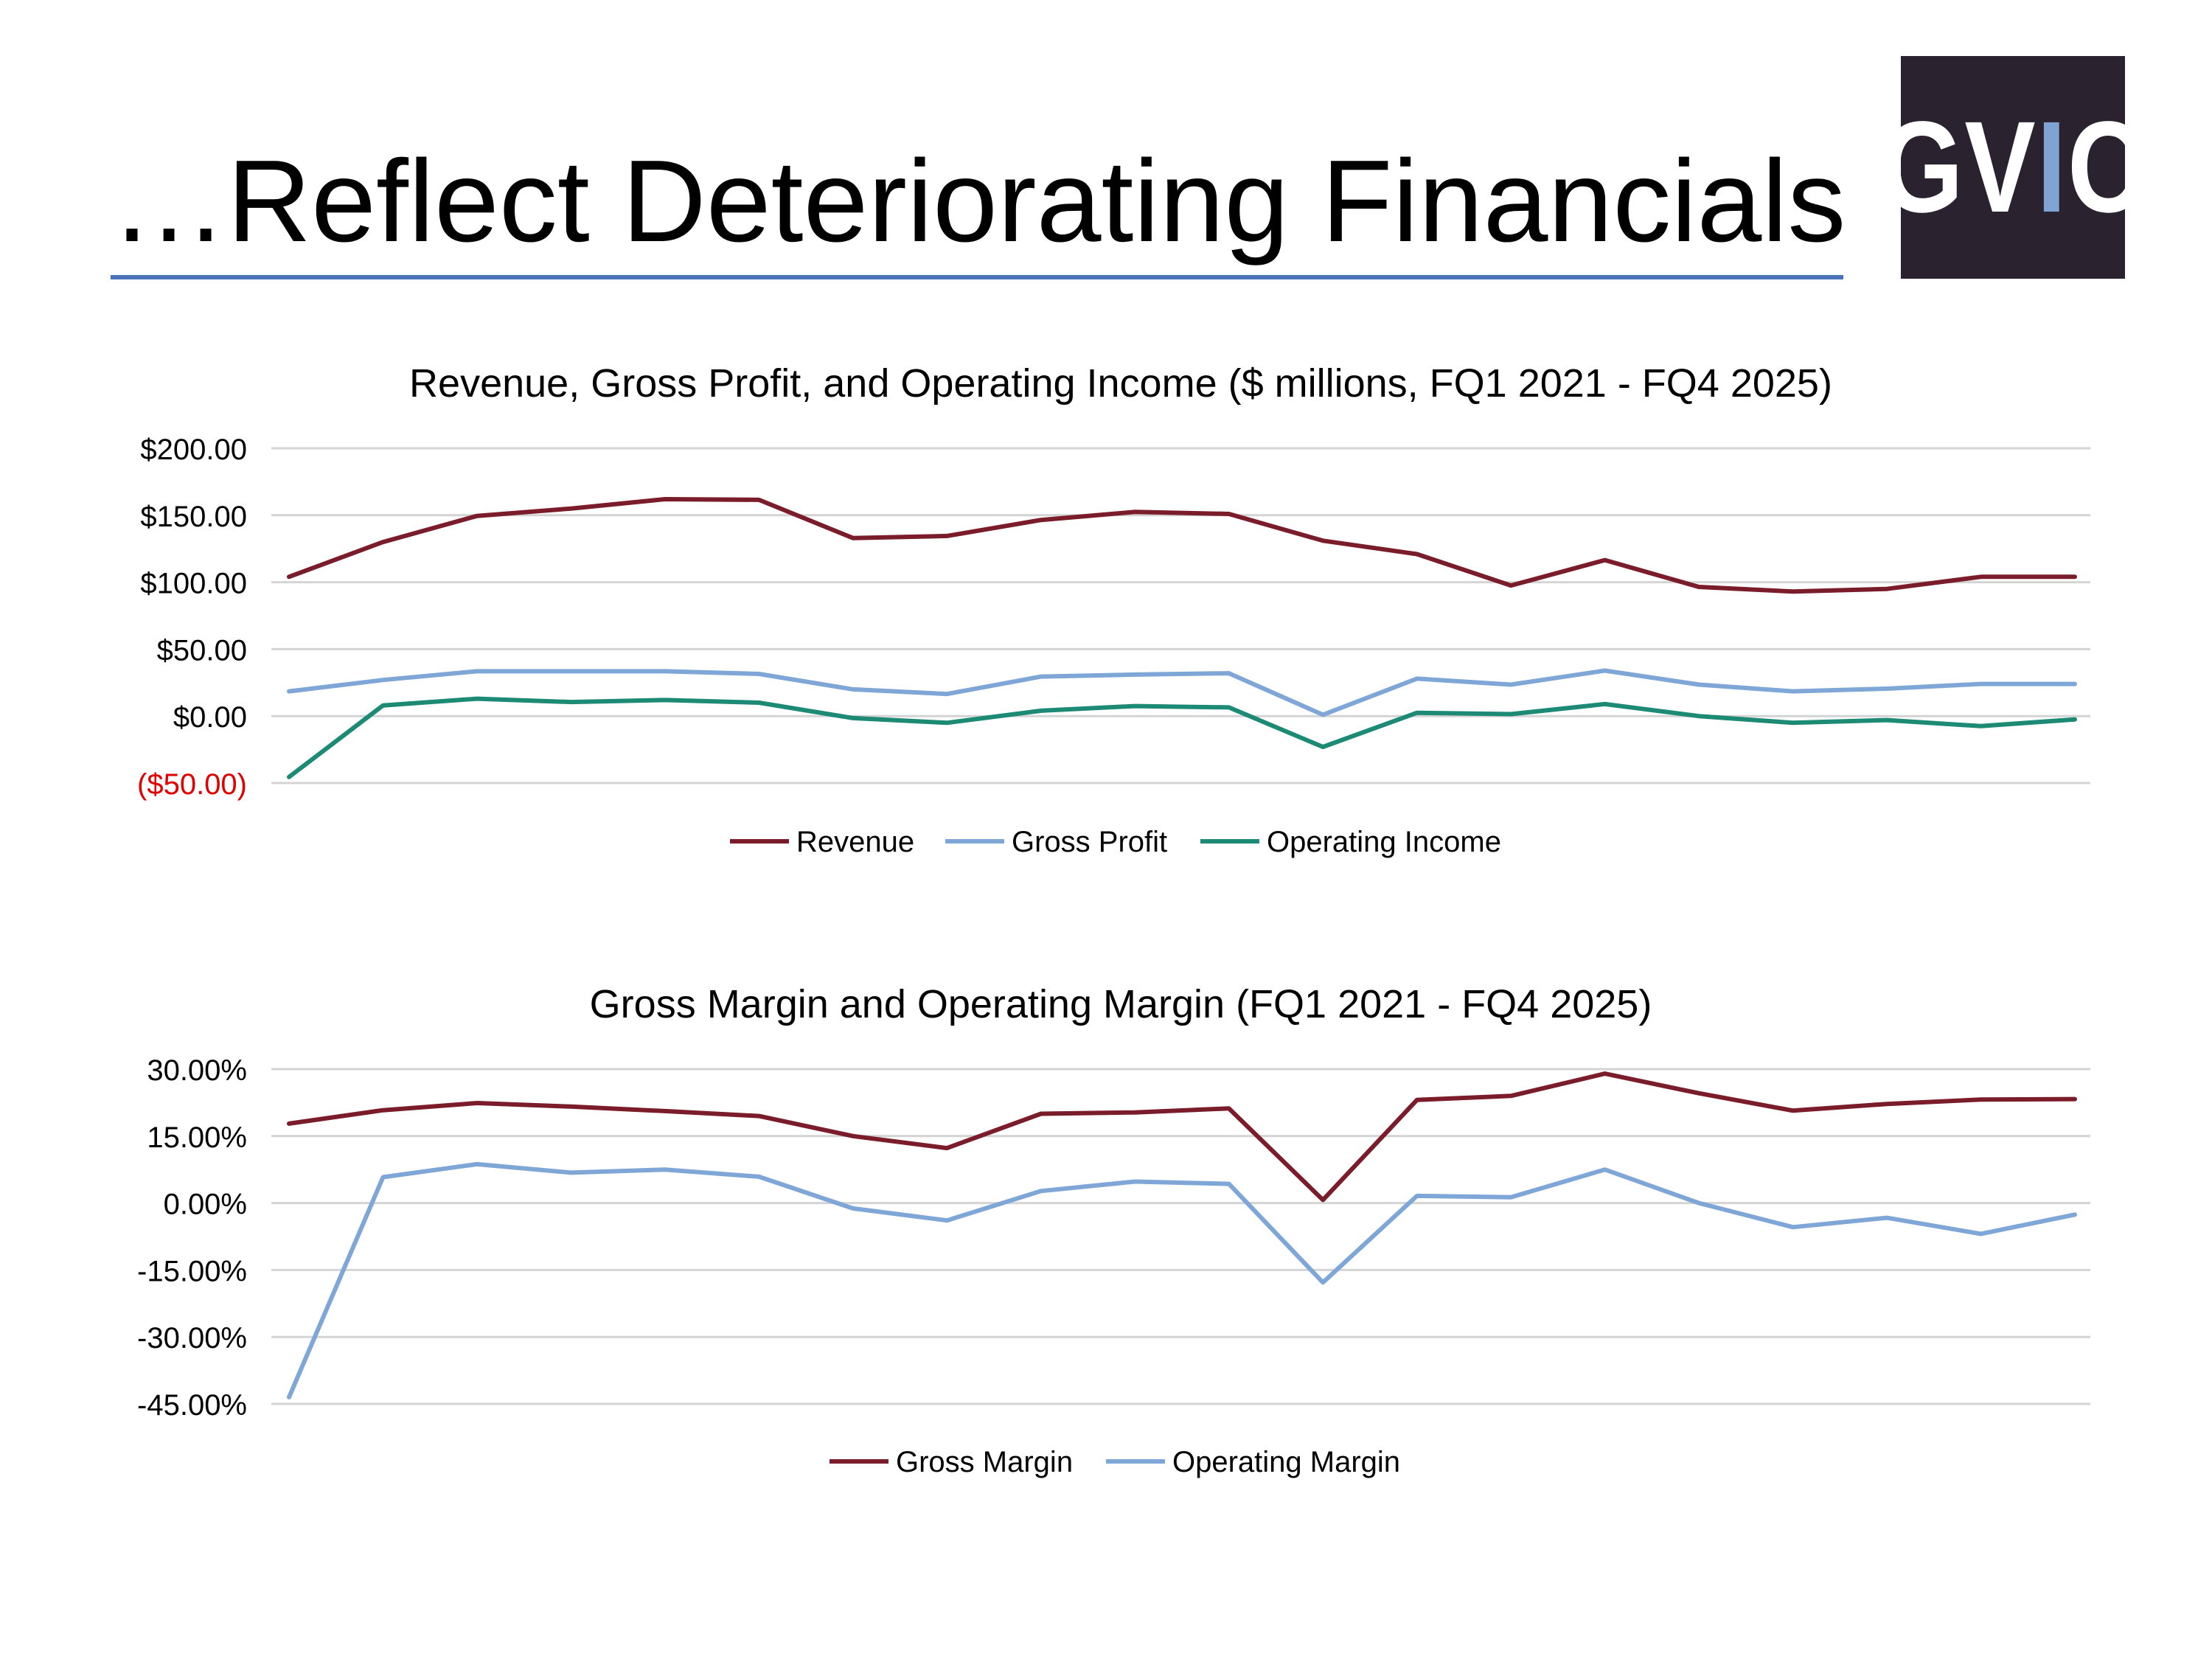 This screenshot has height=1659, width=2212. I want to click on legend-label: Operating Income, so click(1384, 842).